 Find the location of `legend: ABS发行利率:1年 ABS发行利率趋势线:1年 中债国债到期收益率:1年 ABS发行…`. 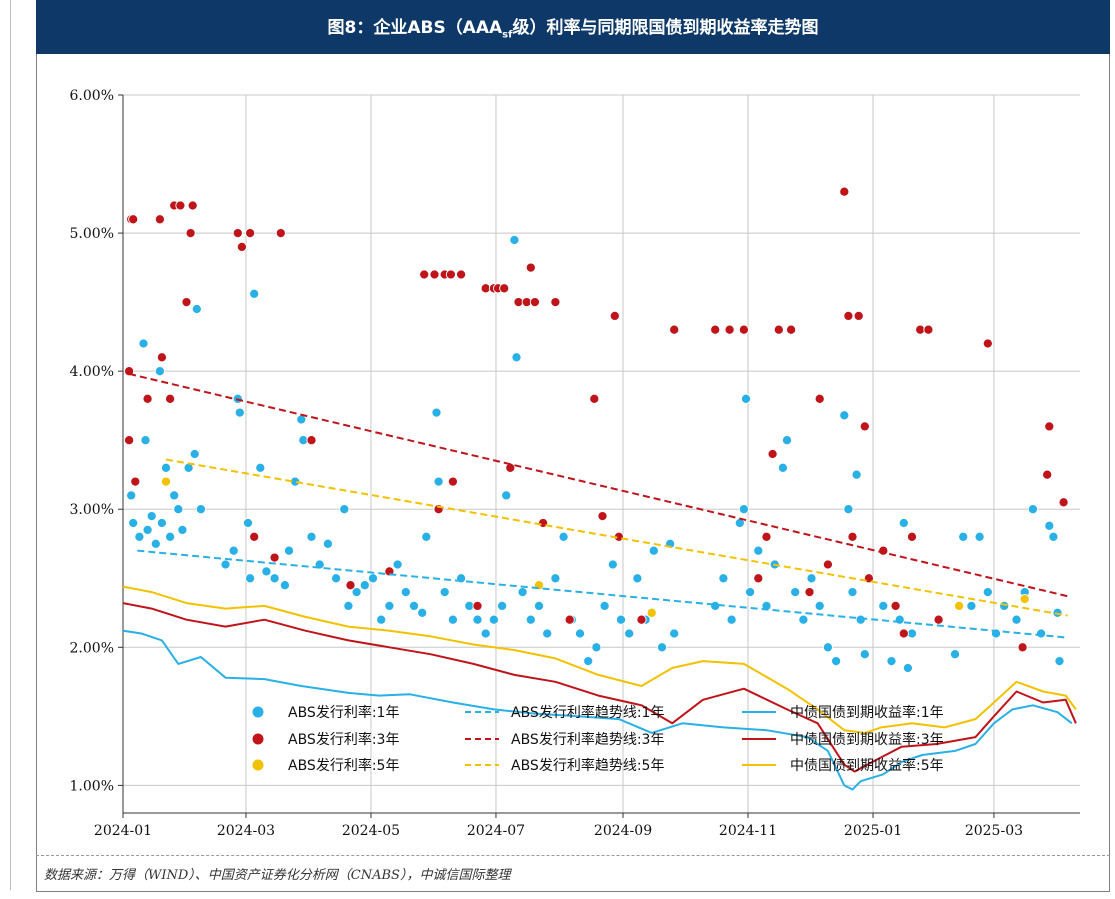

legend: ABS发行利率:1年 ABS发行利率趋势线:1年 中债国债到期收益率:1年 ABS发行… is located at coordinates (598, 739).